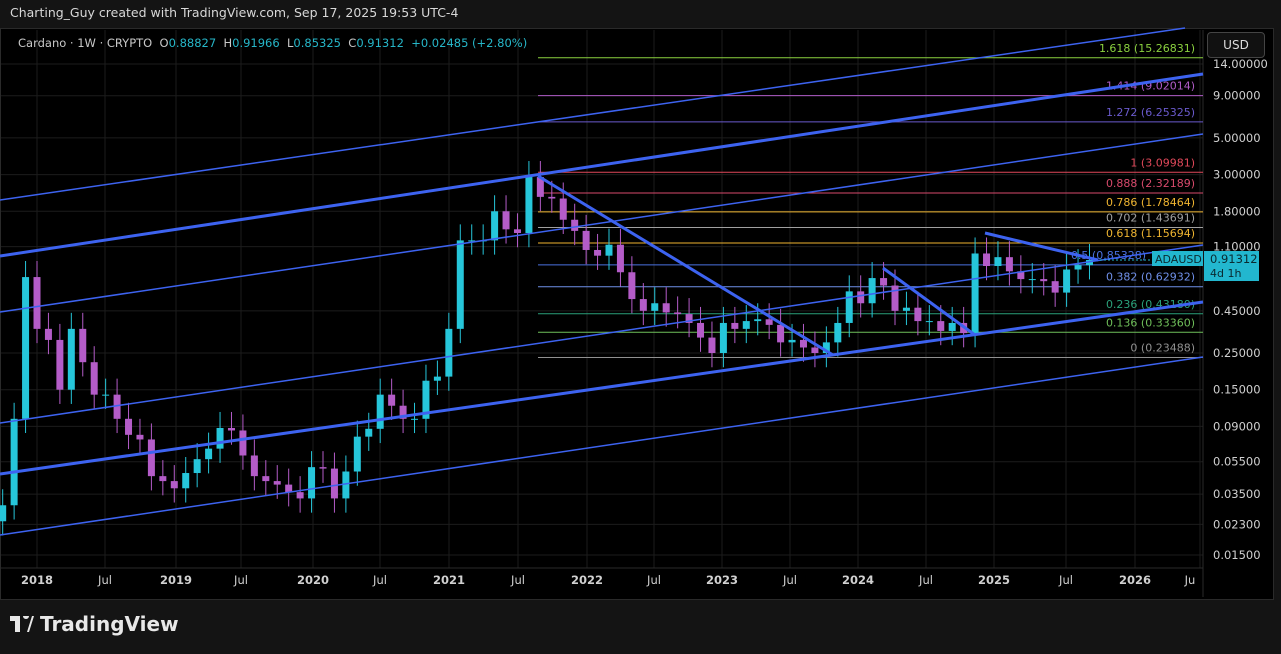 The image size is (1281, 654). I want to click on currency-button: USD, so click(1236, 45).